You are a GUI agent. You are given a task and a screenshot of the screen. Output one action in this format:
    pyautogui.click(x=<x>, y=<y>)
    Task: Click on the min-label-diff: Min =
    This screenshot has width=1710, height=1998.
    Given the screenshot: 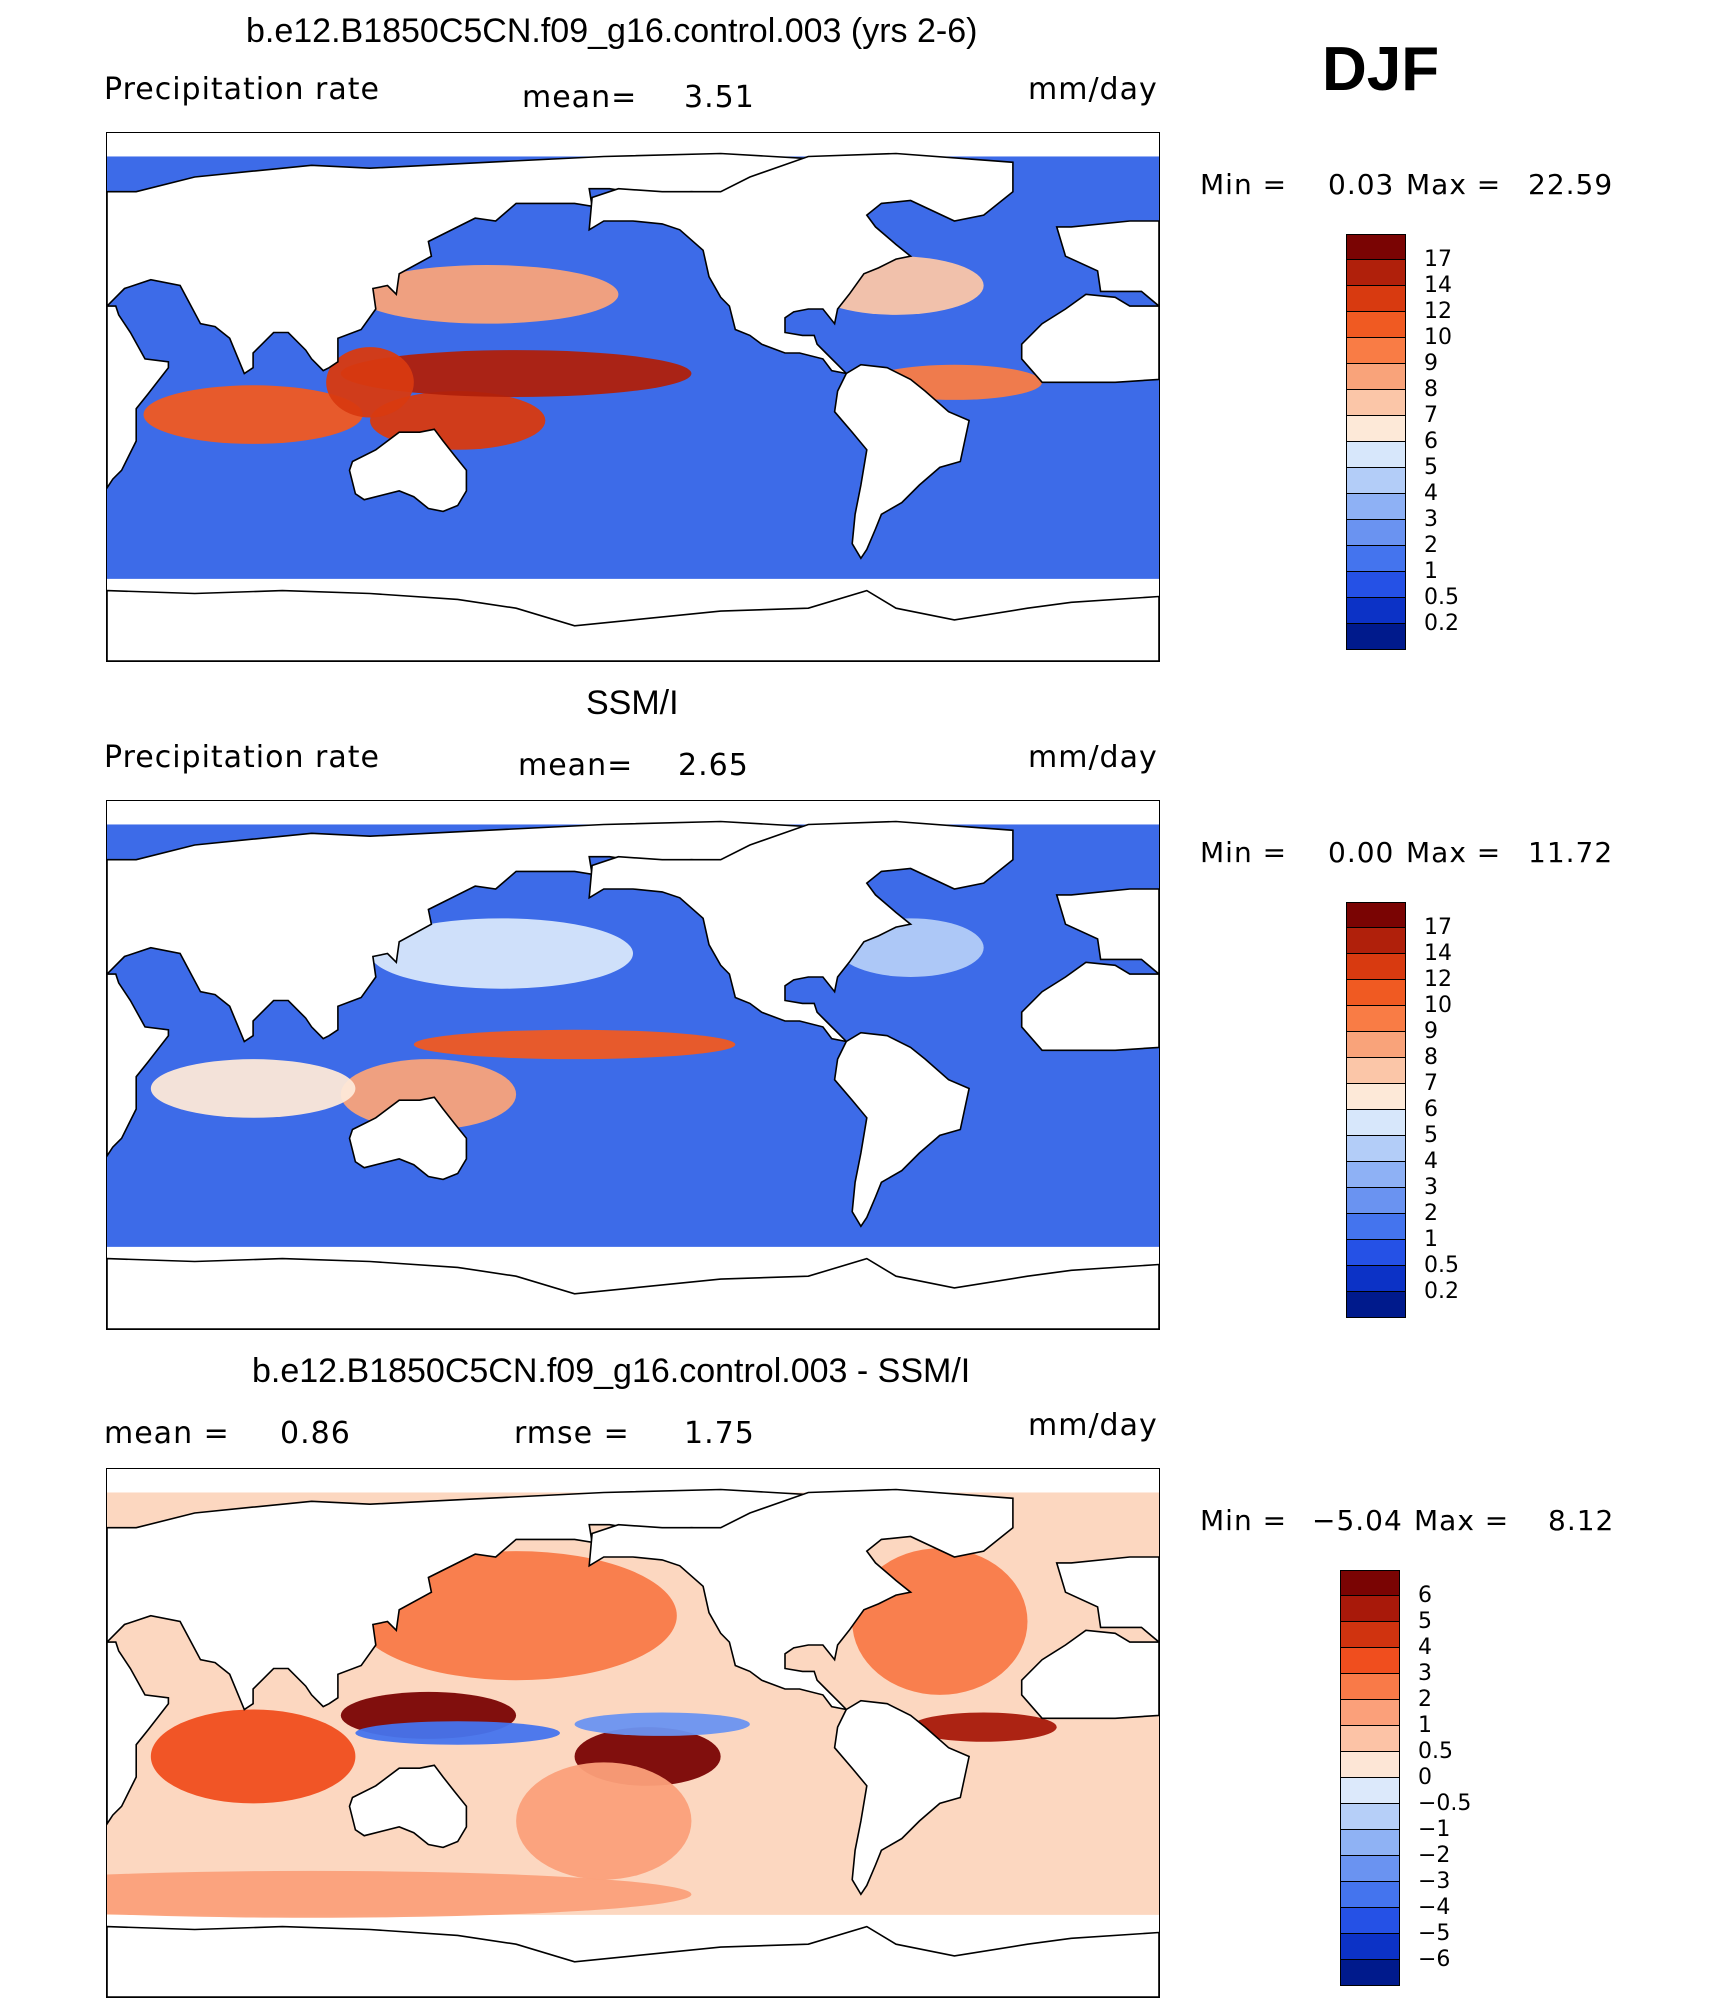 What is the action you would take?
    pyautogui.click(x=1244, y=1520)
    